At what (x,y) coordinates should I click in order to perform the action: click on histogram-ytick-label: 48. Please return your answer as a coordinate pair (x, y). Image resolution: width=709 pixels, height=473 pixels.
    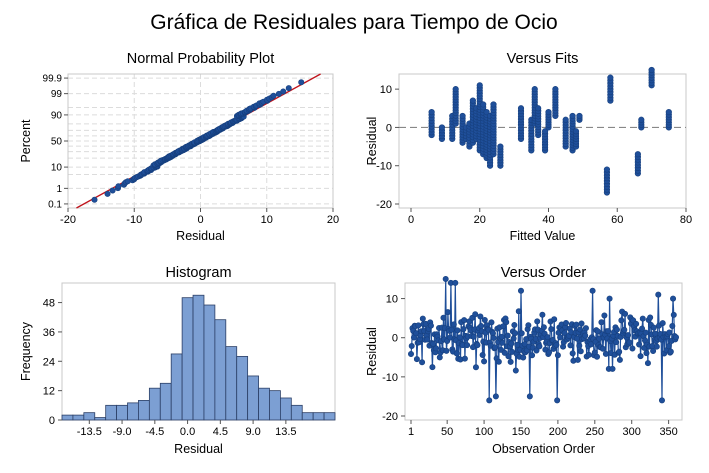
    Looking at the image, I should click on (49, 304).